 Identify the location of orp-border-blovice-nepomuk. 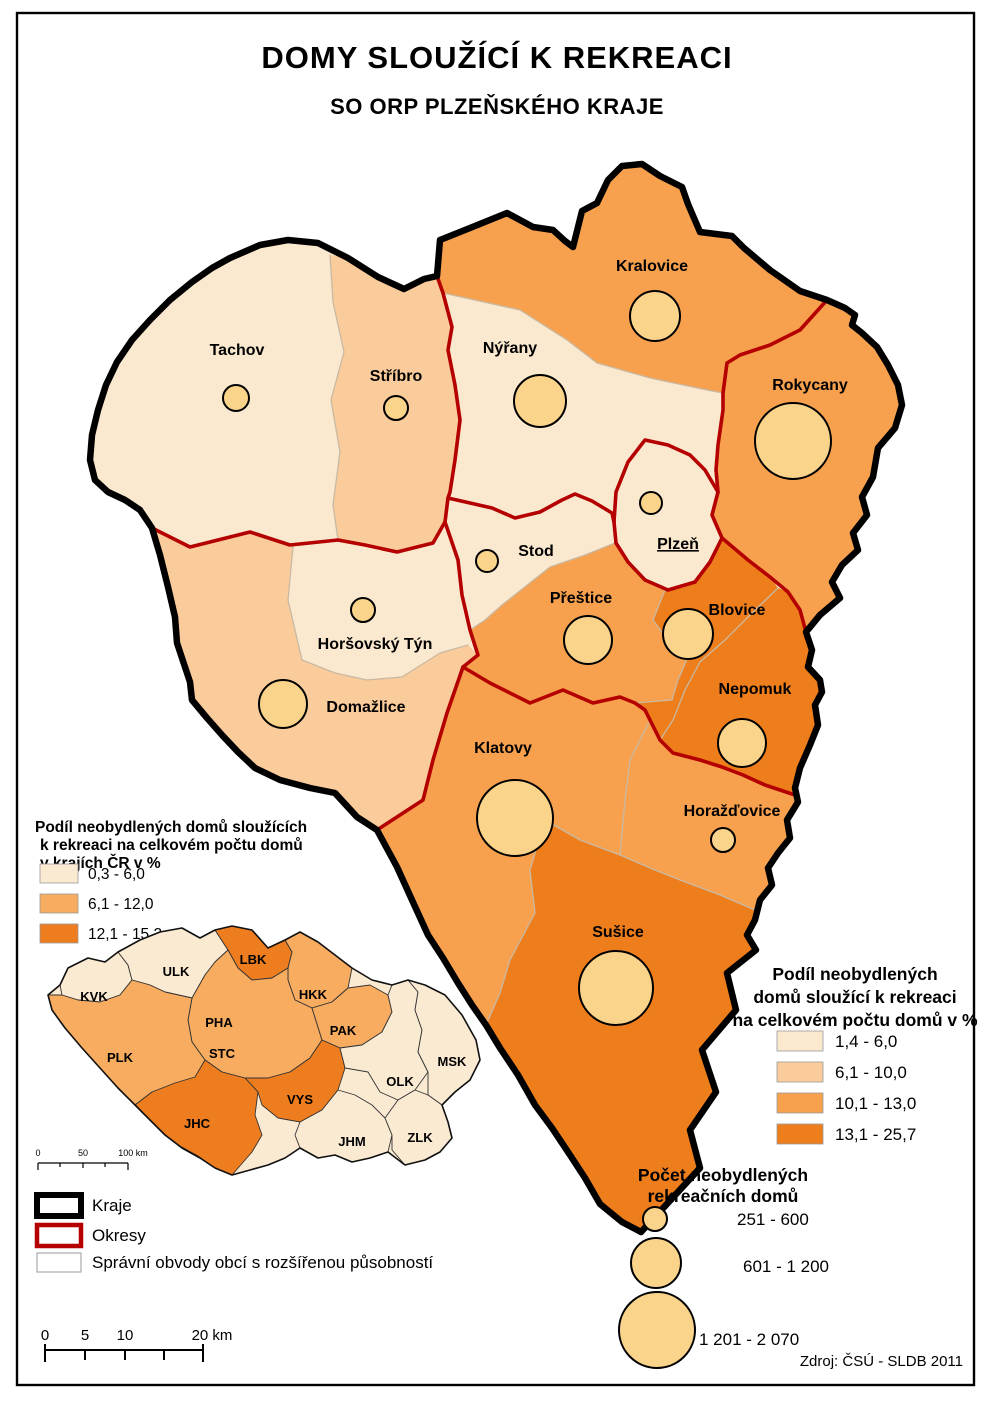
(719, 664).